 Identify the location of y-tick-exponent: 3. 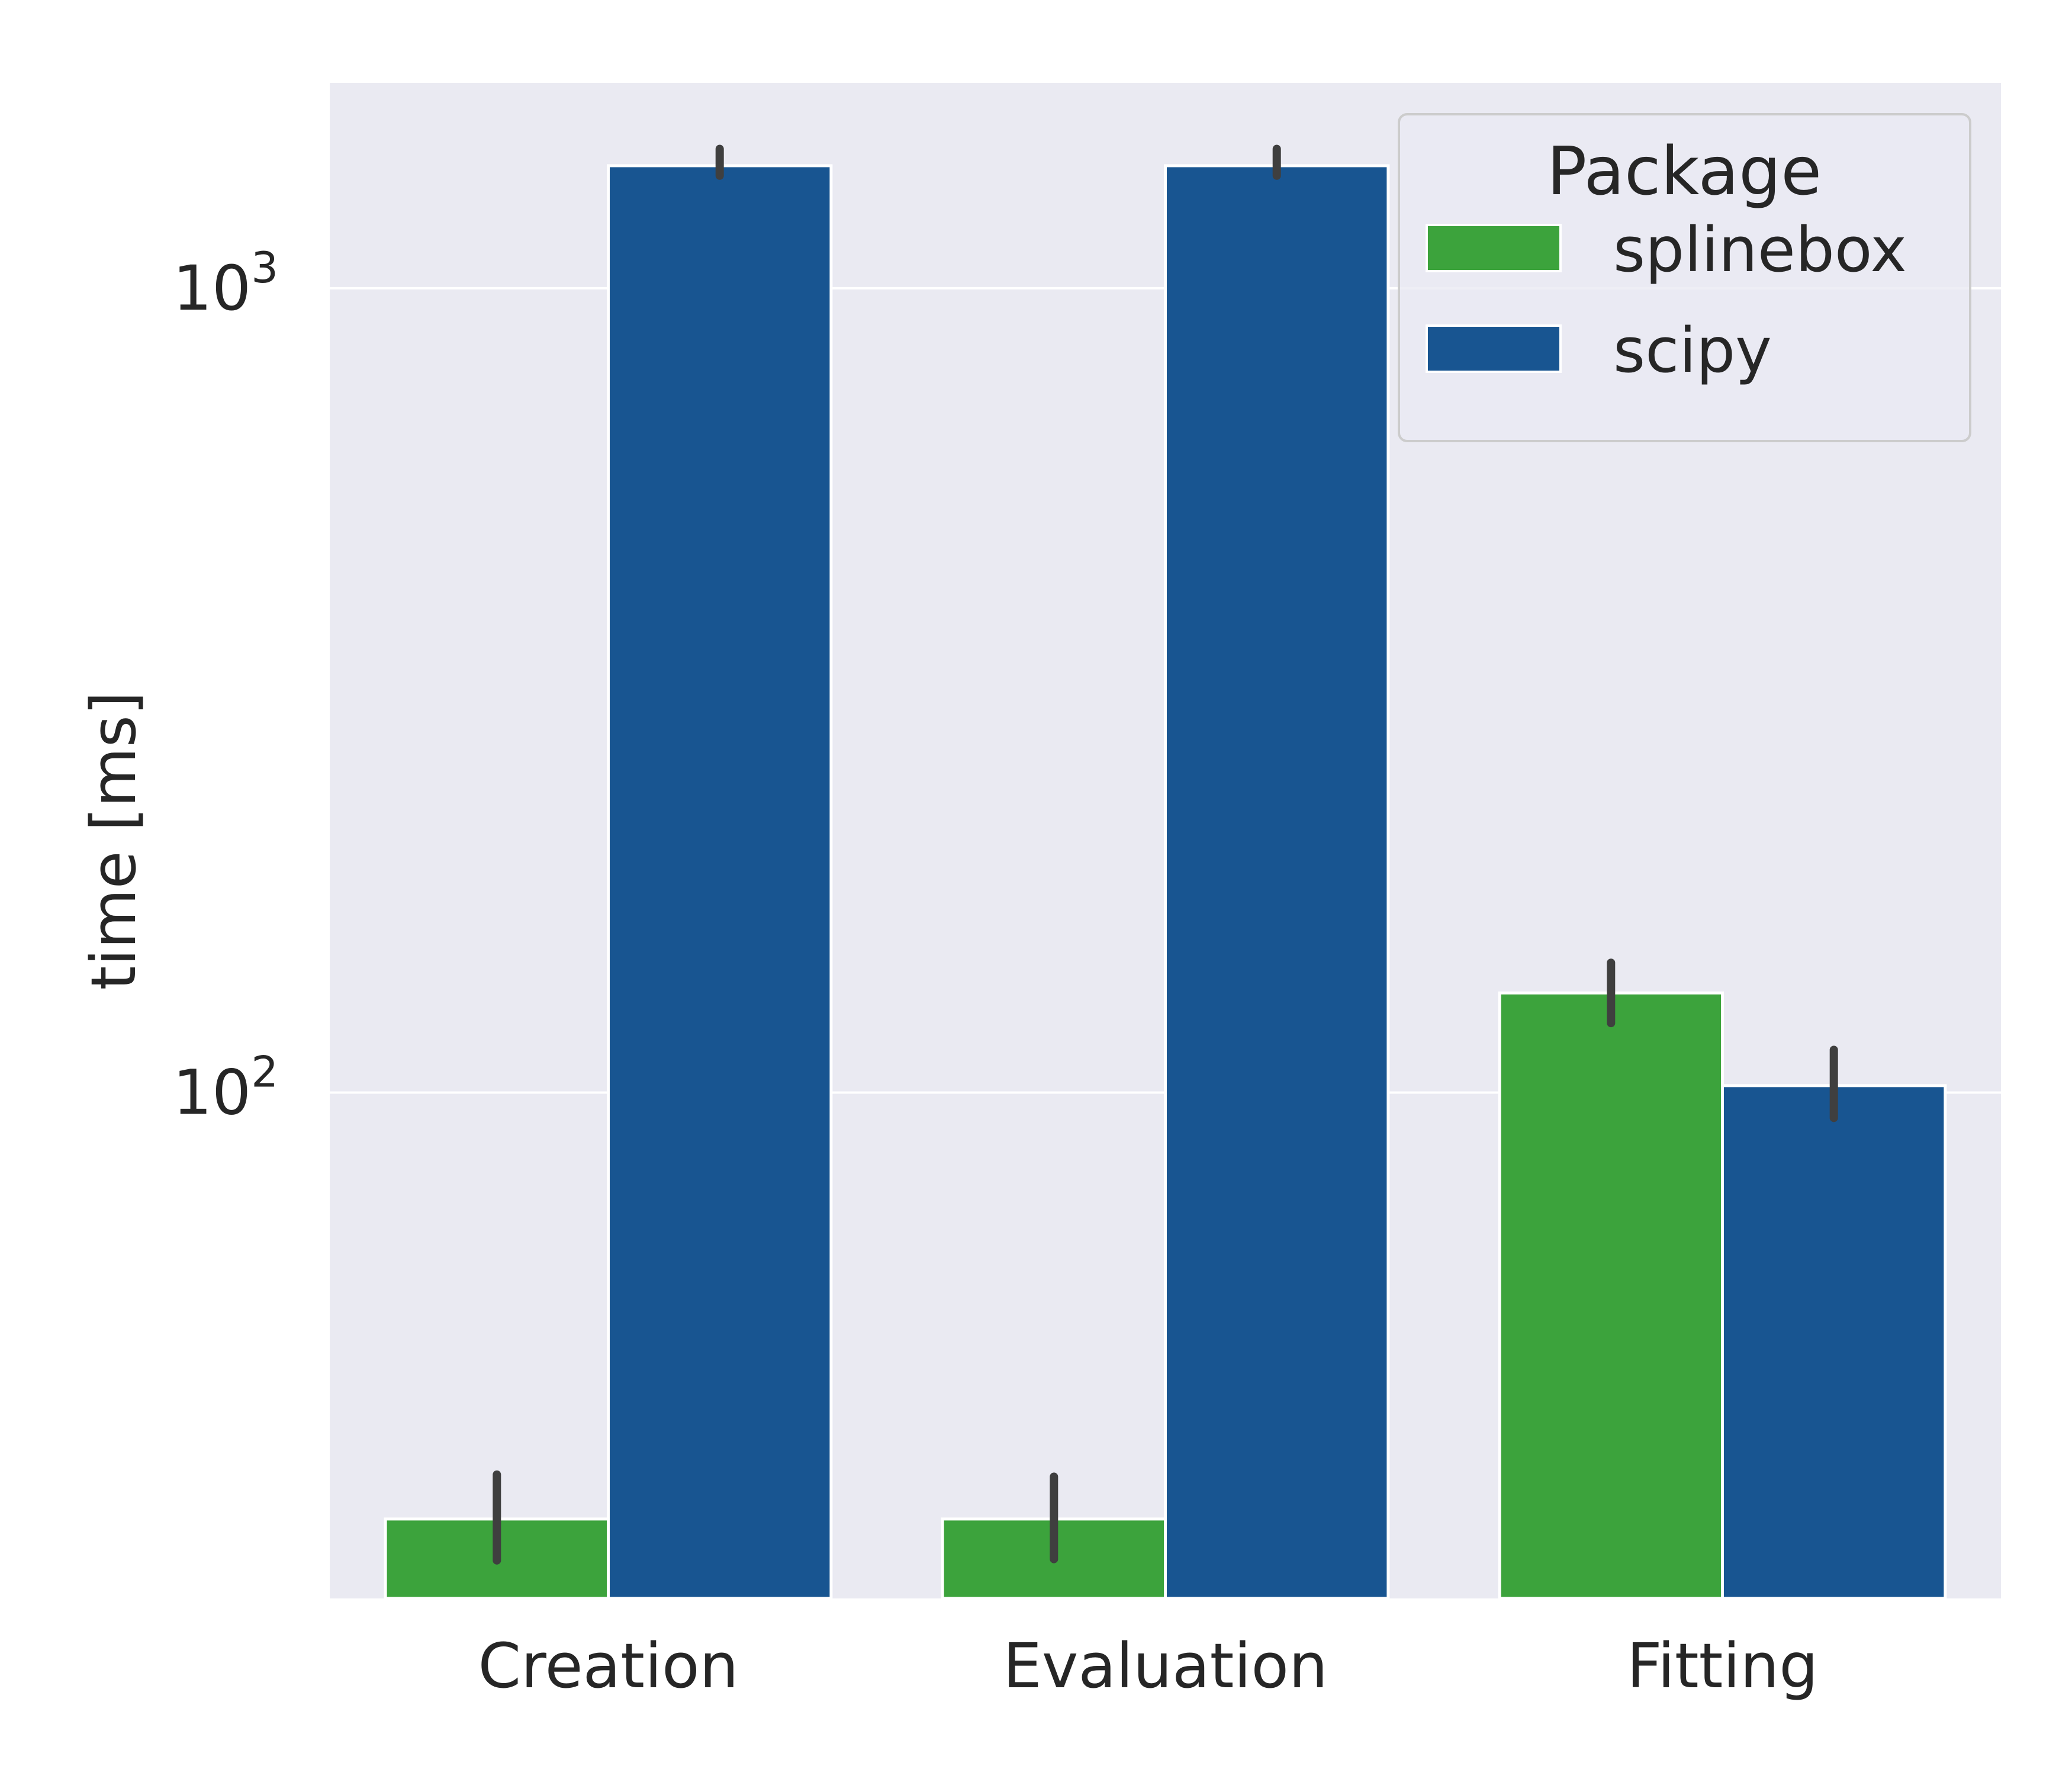
(264, 267).